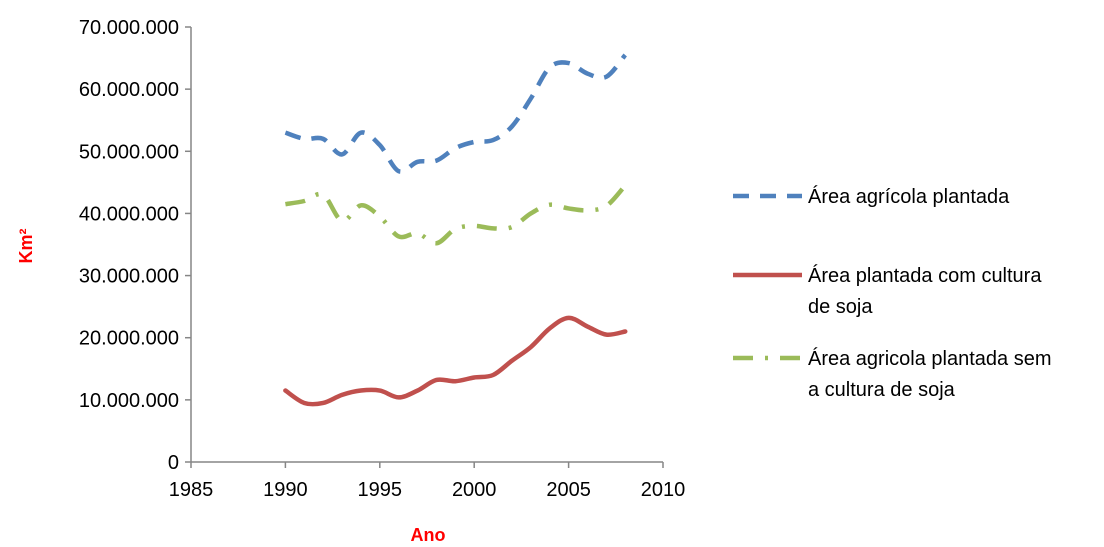 Image resolution: width=1104 pixels, height=547 pixels. Describe the element at coordinates (428, 535) in the screenshot. I see `x-axis-title: Ano` at that location.